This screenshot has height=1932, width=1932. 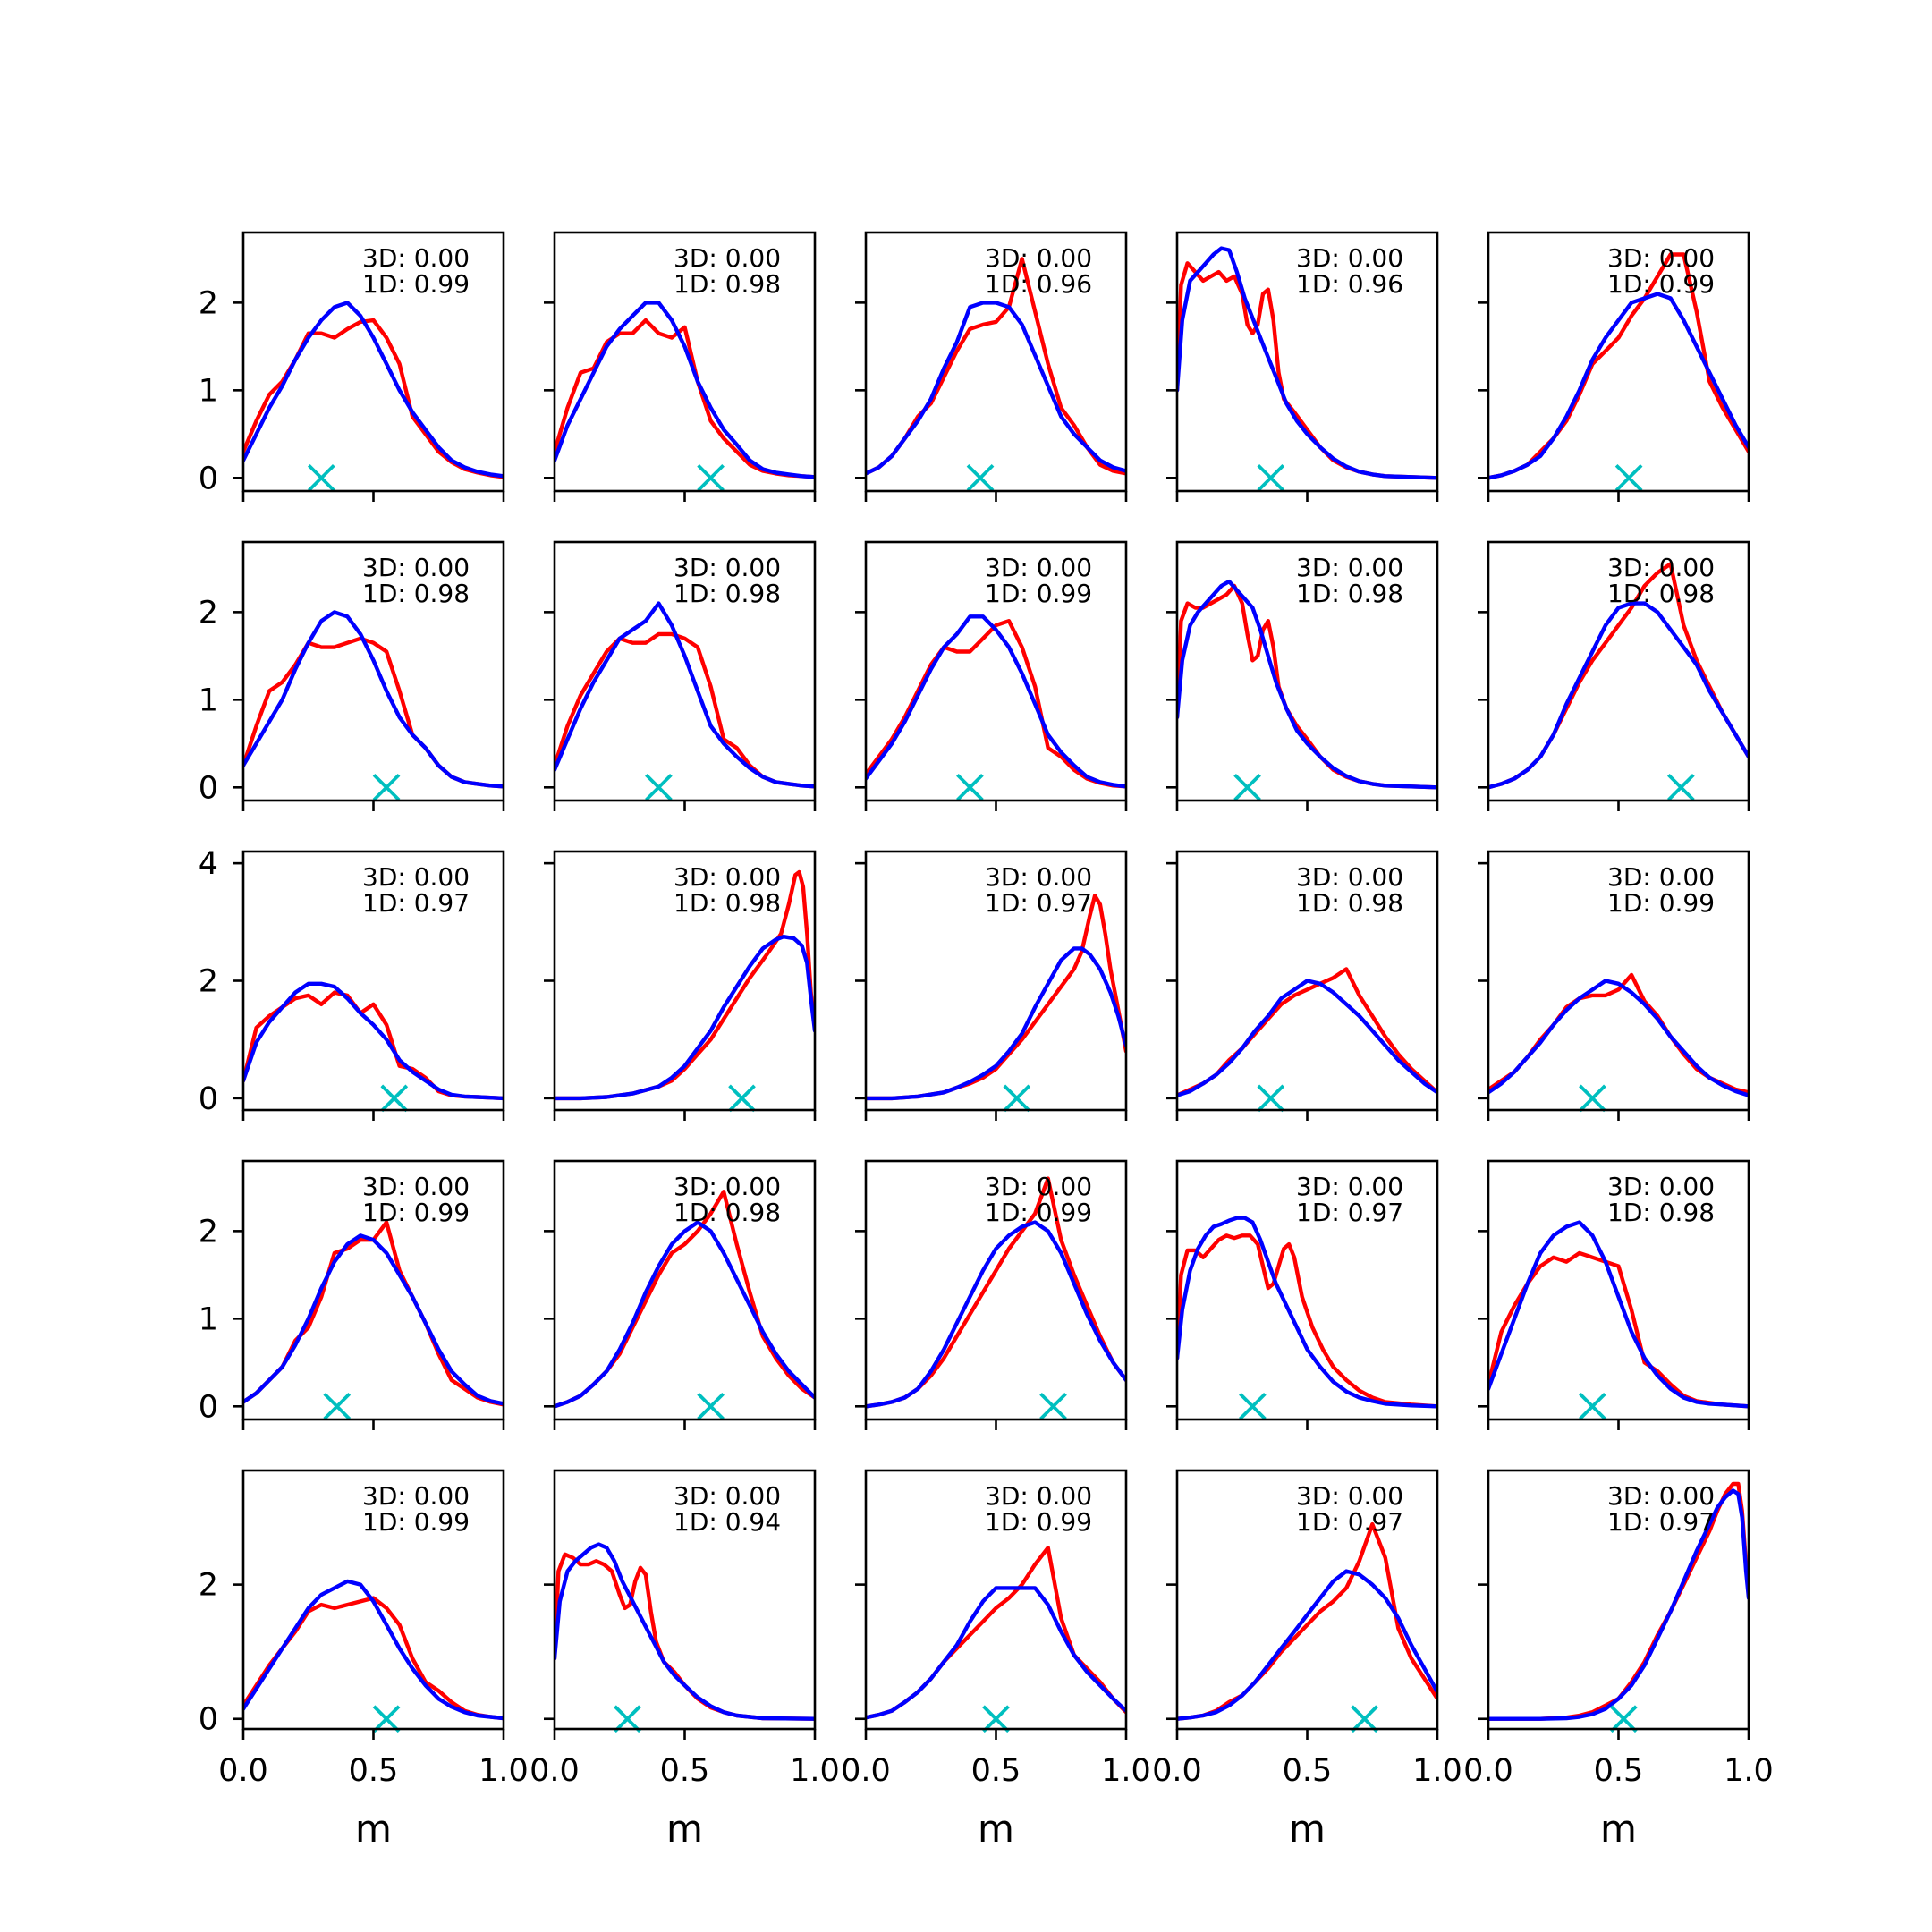 What do you see at coordinates (208, 1319) in the screenshot?
I see `y-tick-label: 1` at bounding box center [208, 1319].